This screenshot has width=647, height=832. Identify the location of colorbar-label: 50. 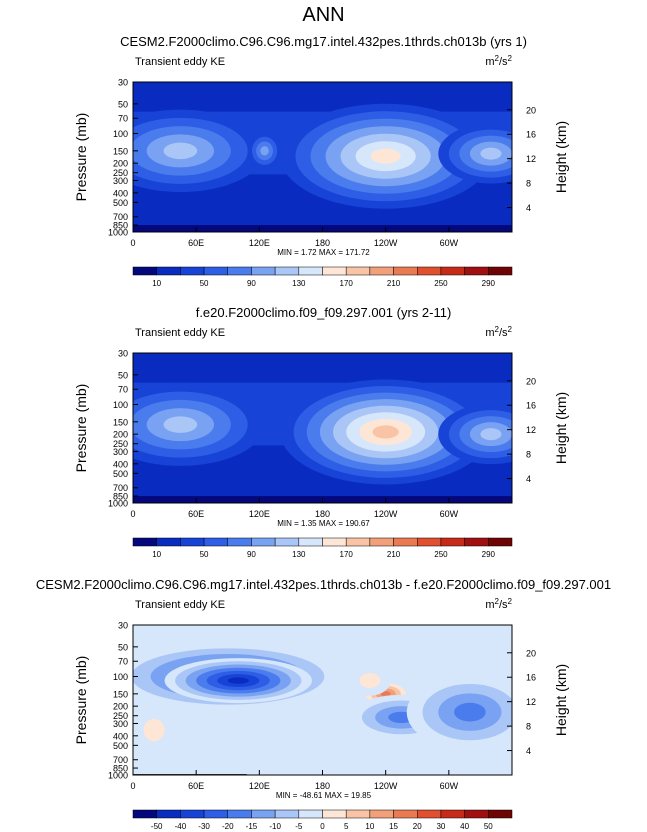
(204, 283).